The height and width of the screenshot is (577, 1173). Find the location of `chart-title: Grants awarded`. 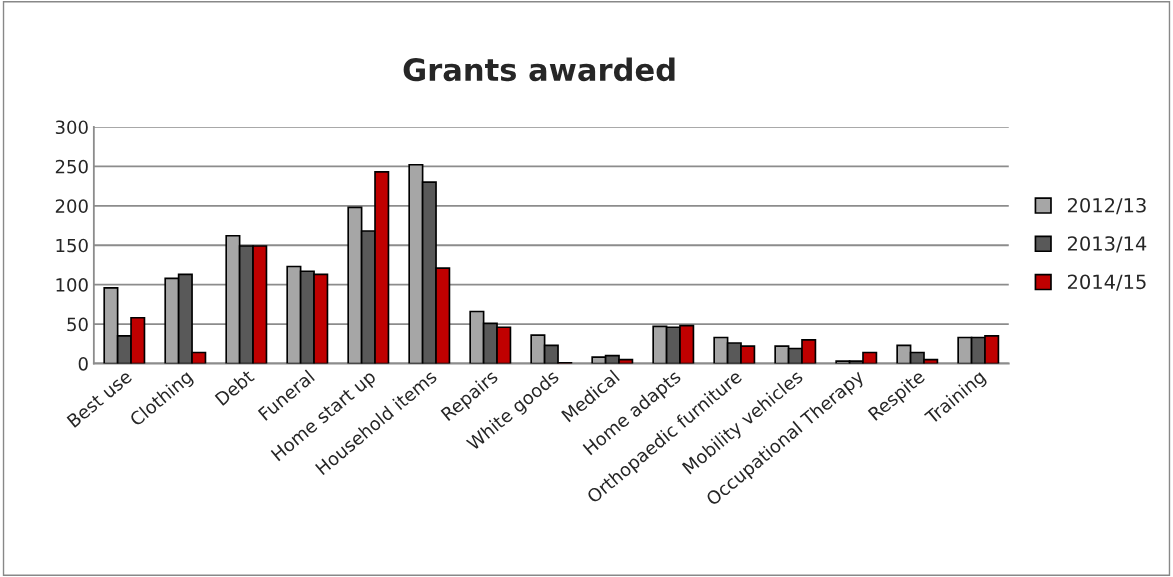

chart-title: Grants awarded is located at coordinates (539, 69).